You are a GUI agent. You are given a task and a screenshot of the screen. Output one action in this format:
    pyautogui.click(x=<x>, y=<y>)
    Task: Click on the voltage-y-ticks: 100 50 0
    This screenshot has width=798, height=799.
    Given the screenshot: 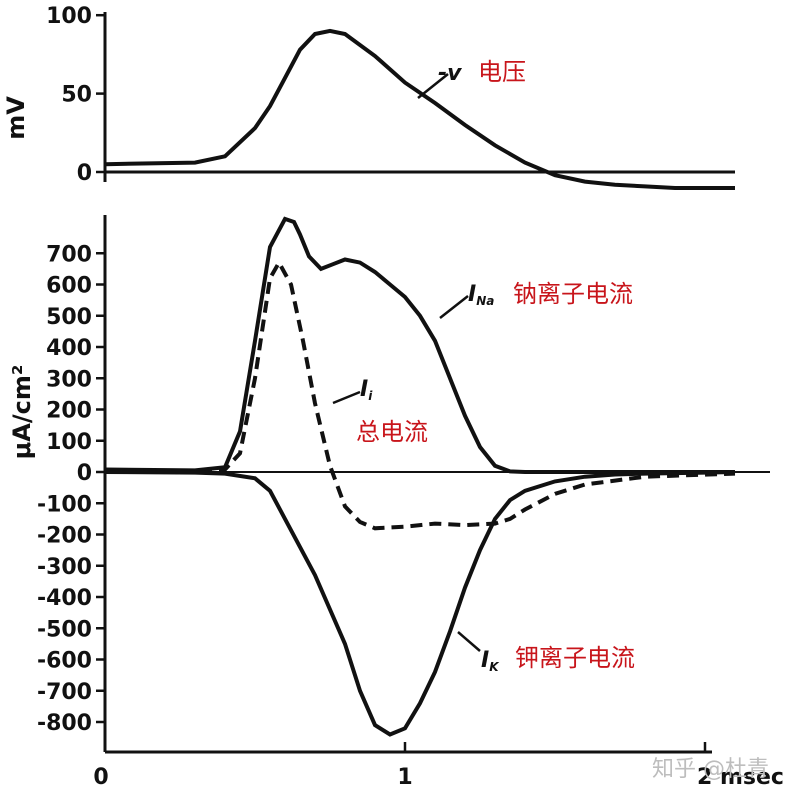 What is the action you would take?
    pyautogui.click(x=75, y=95)
    